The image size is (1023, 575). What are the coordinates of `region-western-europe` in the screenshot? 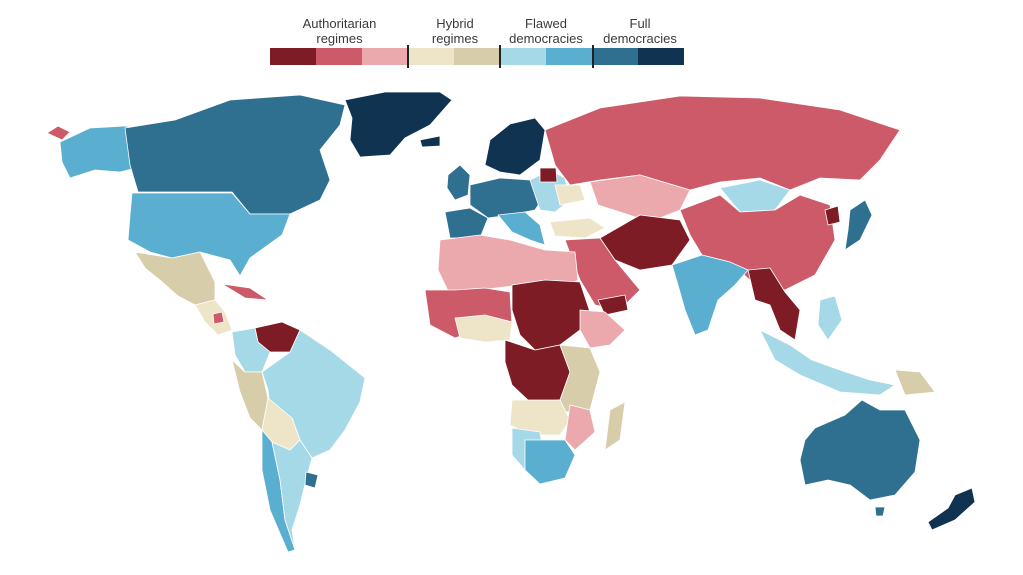 It's located at (507, 198).